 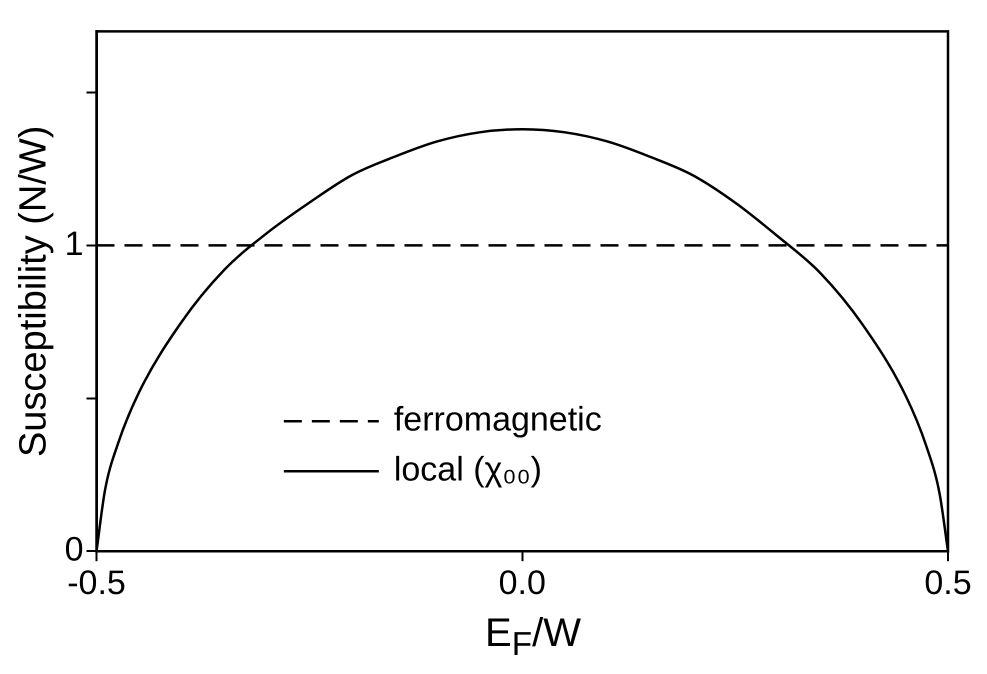 What do you see at coordinates (948, 583) in the screenshot?
I see `x-tick-label: 0.5` at bounding box center [948, 583].